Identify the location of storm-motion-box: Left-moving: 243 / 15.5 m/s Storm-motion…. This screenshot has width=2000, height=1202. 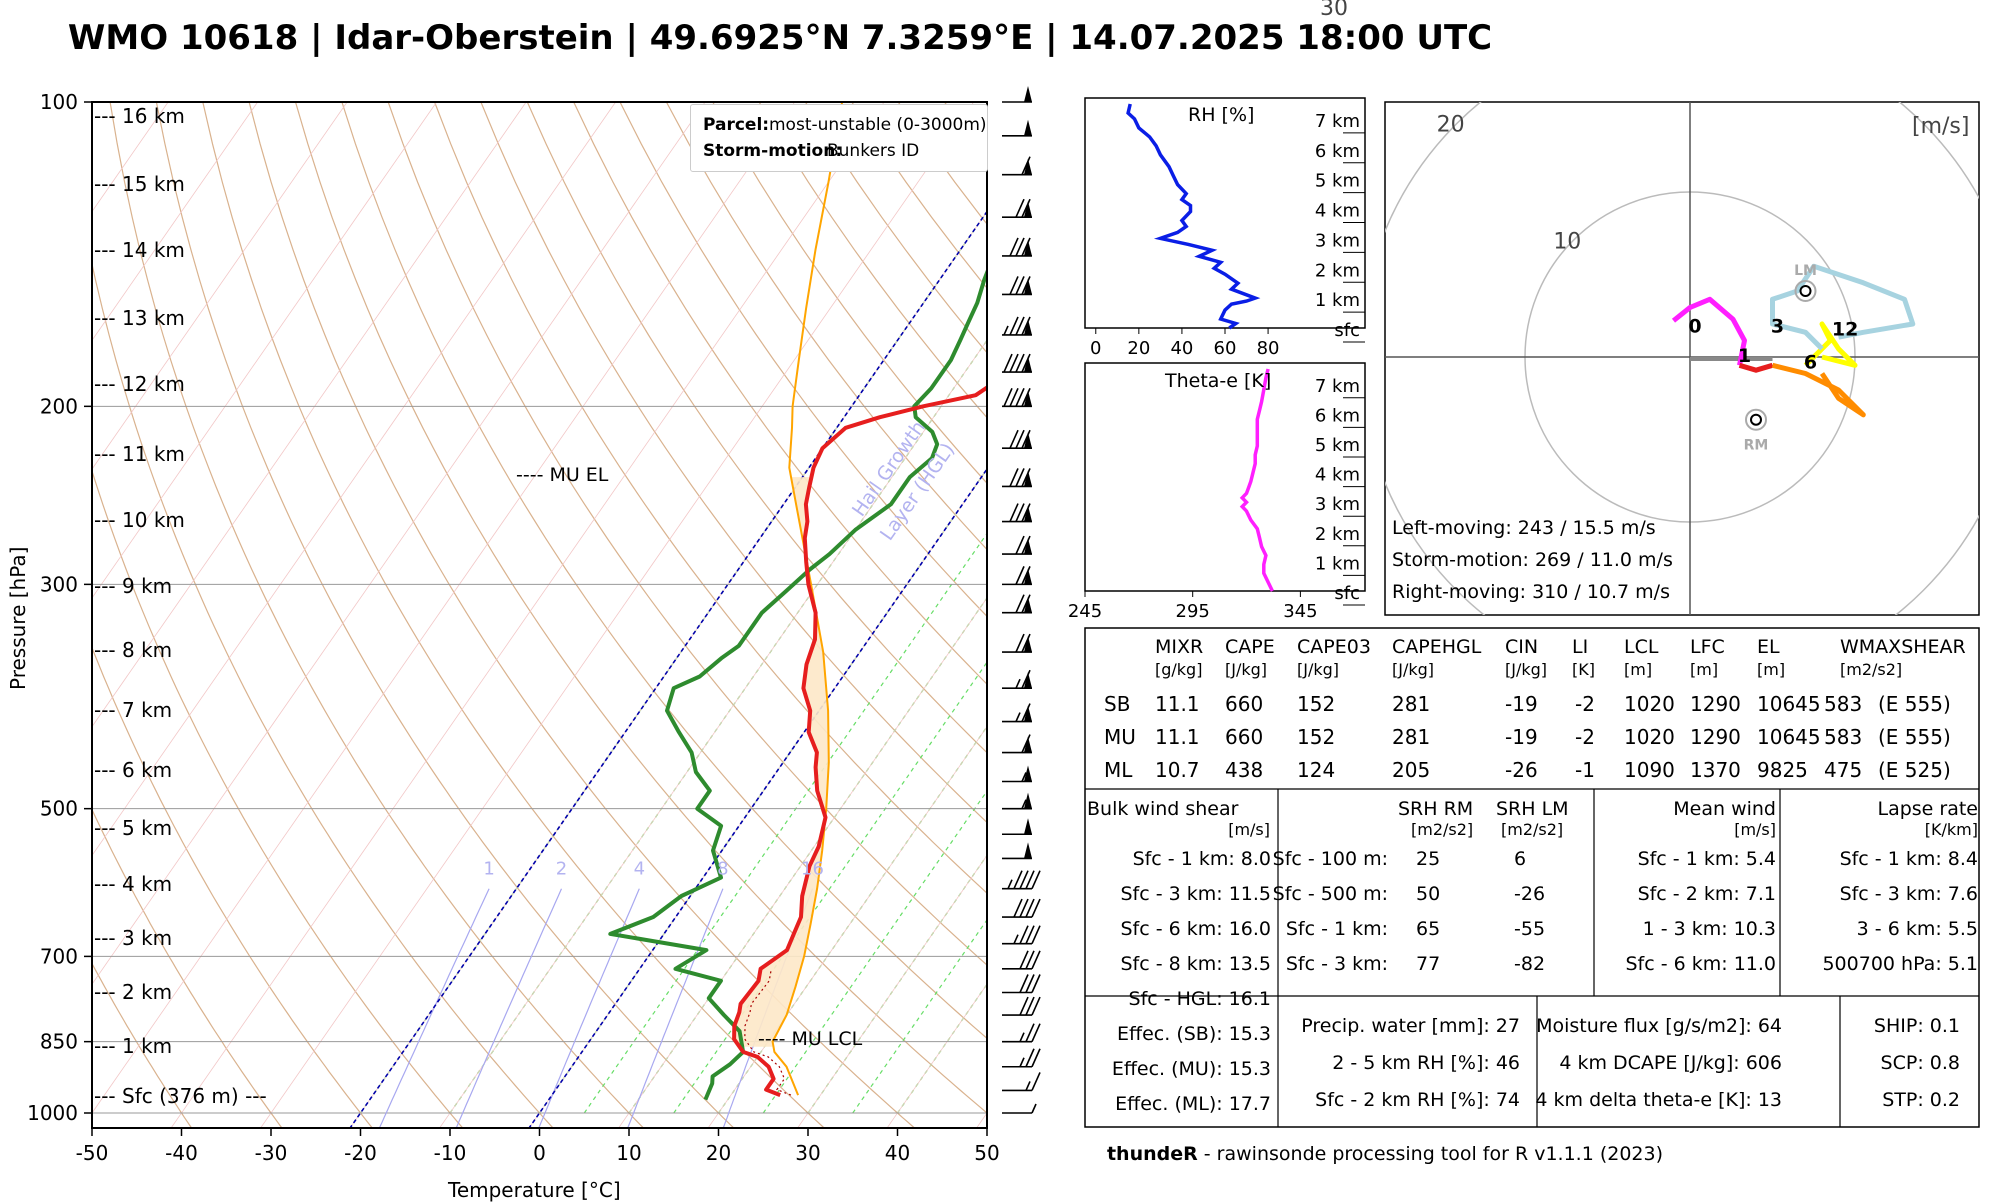
(1532, 560).